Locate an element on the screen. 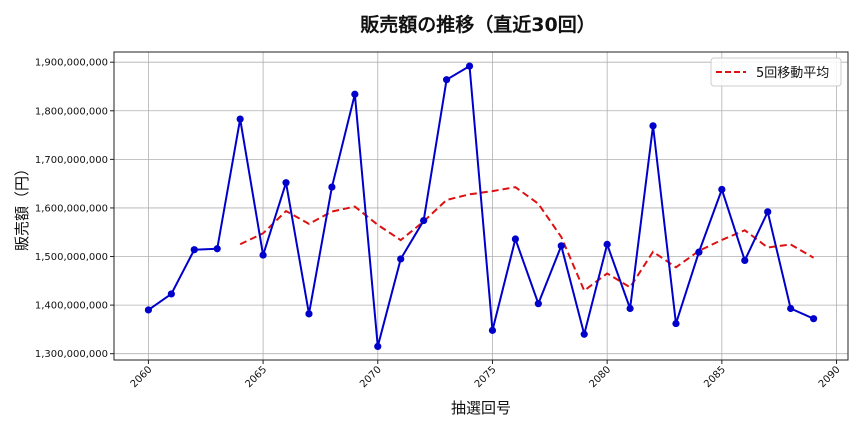 This screenshot has width=864, height=432. y-tick-label: 1,600,000,000 is located at coordinates (71, 208).